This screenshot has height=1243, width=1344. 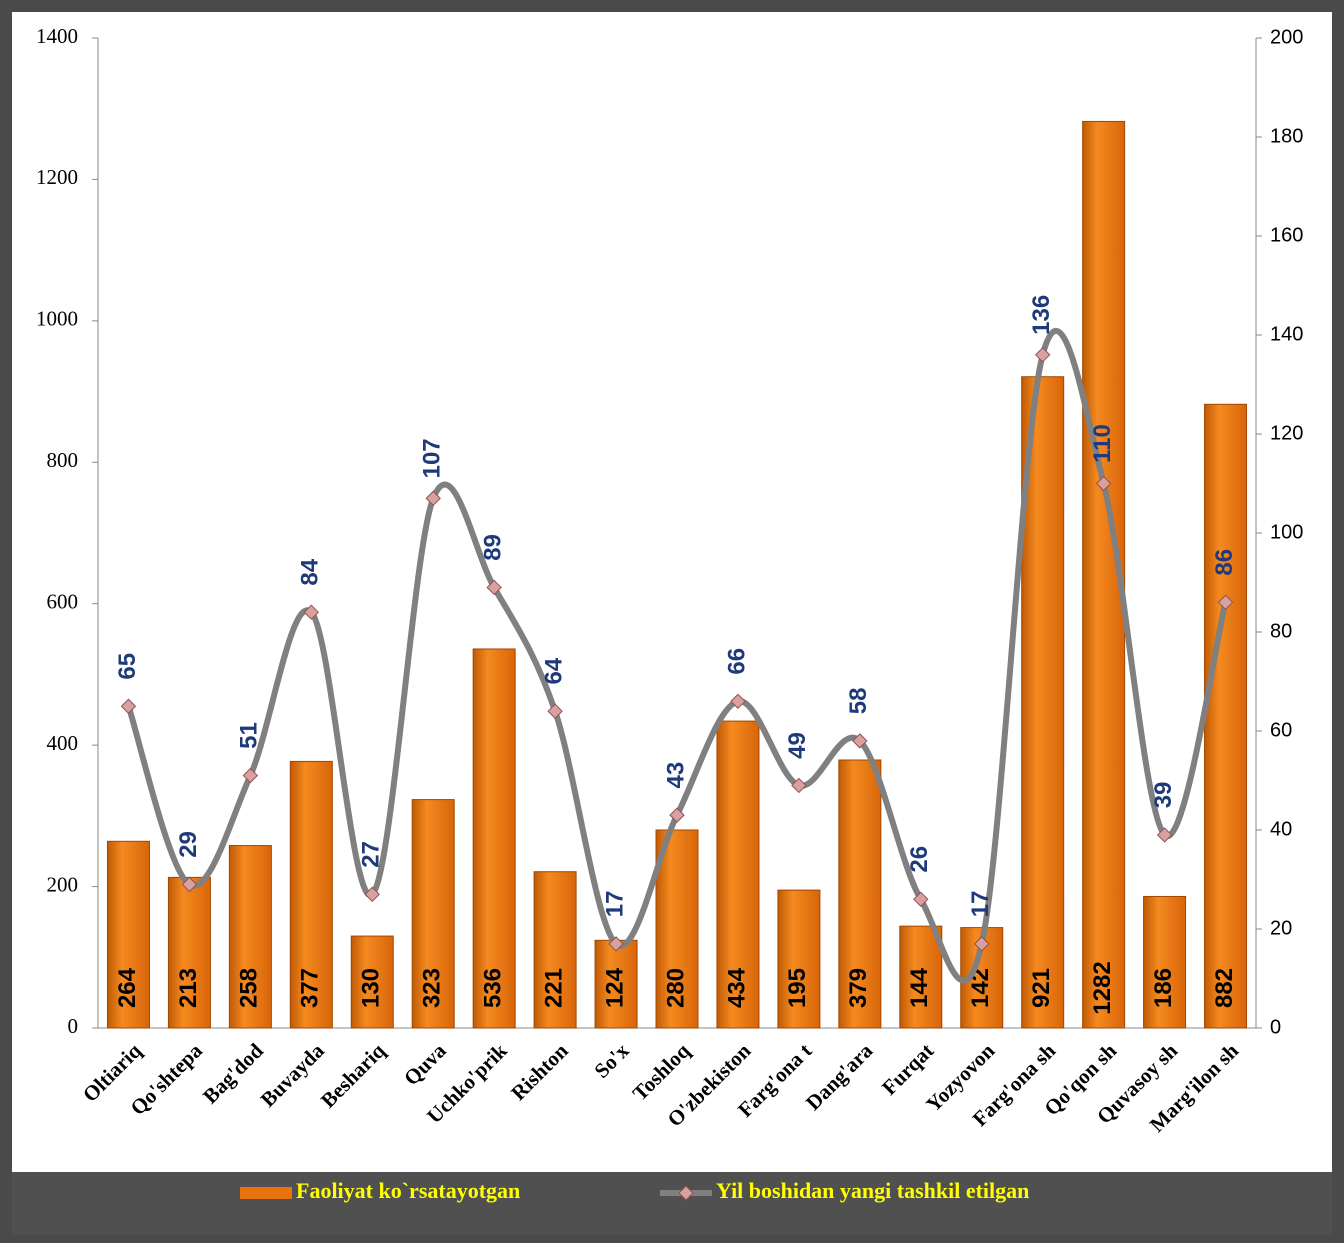 I want to click on y2-tick-label: 200, so click(x=1286, y=37).